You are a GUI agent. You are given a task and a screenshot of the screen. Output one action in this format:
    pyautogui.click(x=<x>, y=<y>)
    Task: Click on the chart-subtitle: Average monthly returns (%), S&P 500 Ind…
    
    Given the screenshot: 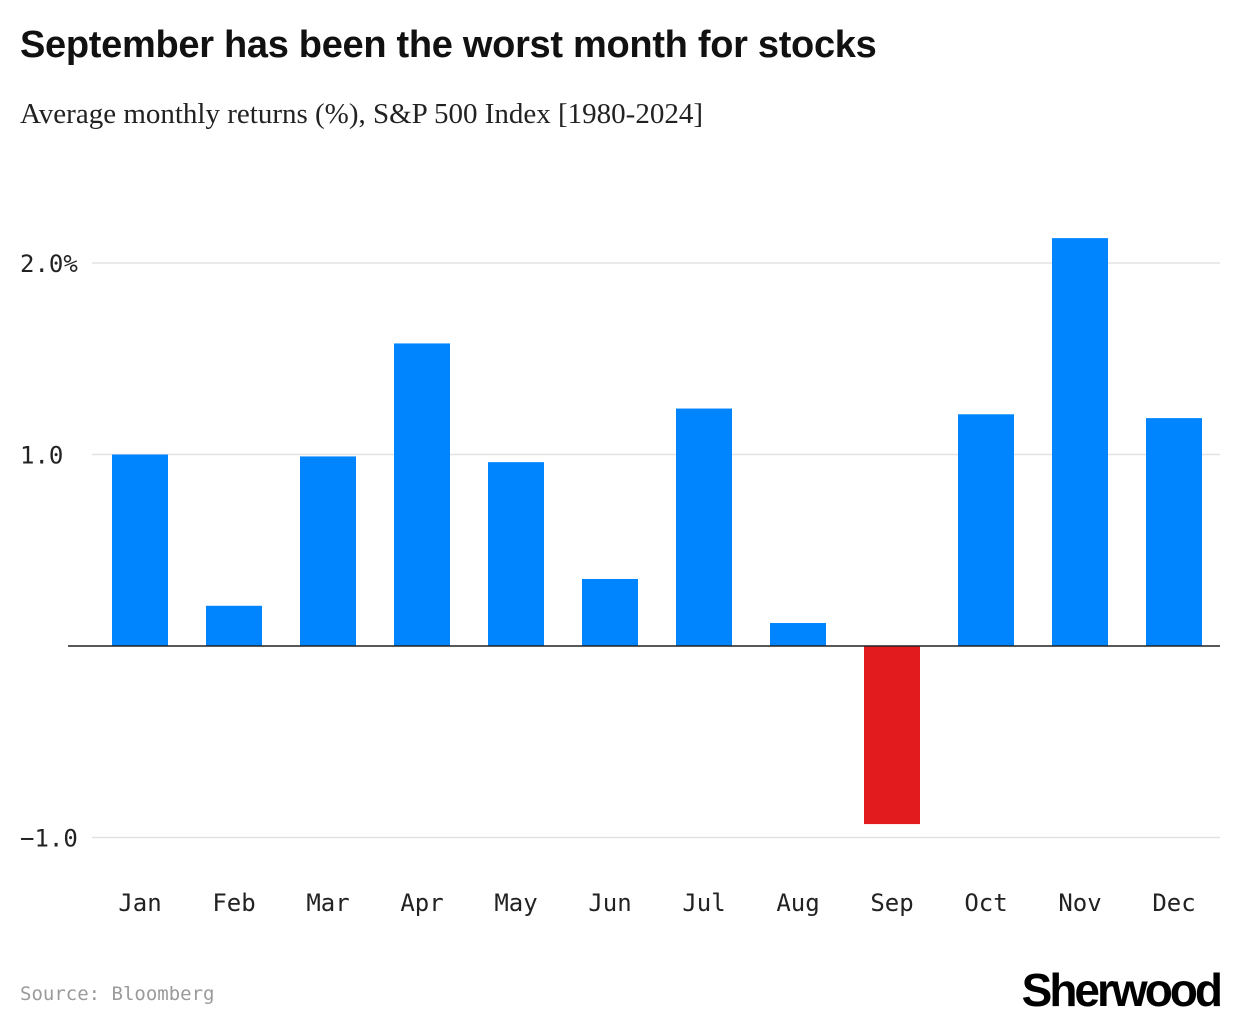 What is the action you would take?
    pyautogui.click(x=361, y=114)
    